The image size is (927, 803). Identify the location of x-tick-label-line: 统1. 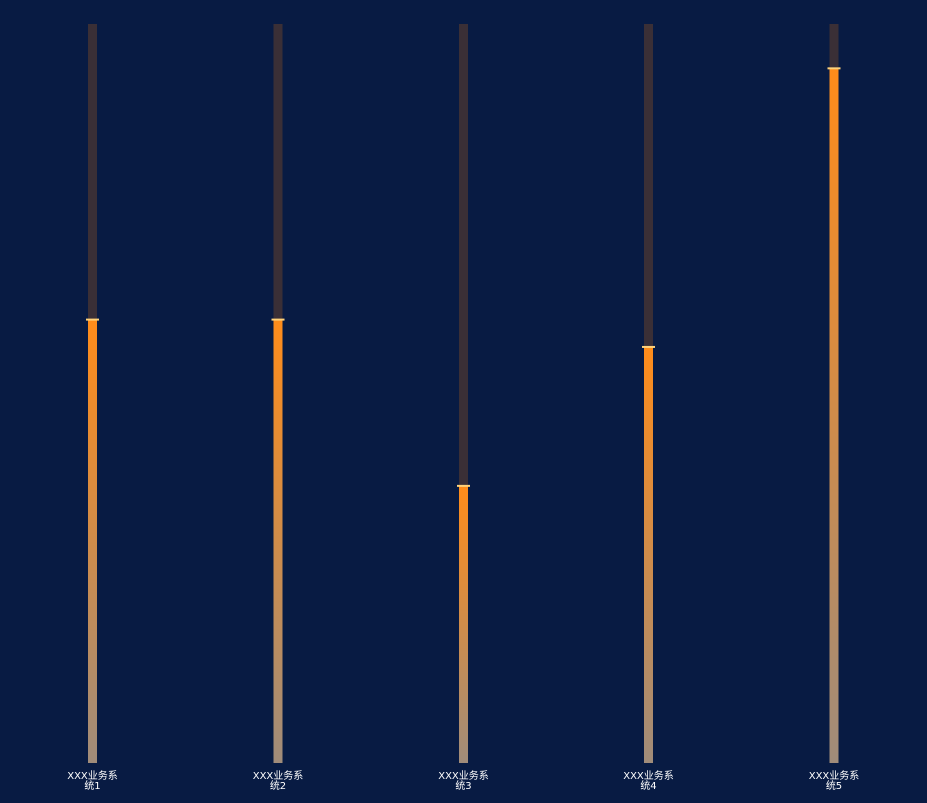
(92, 785).